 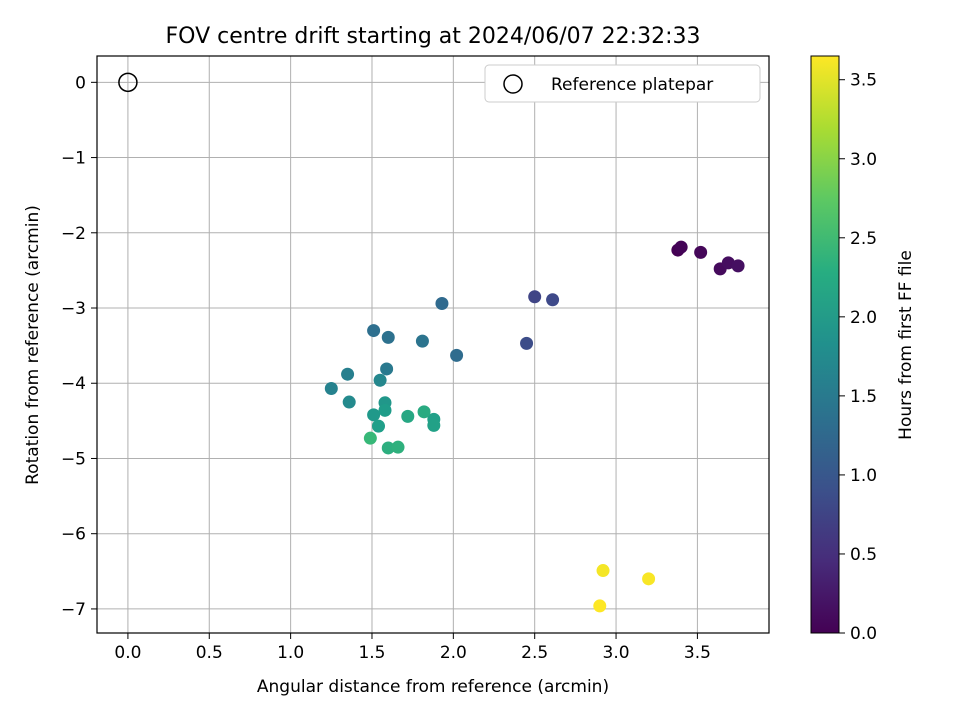 I want to click on x-tick-label: 1.0, so click(x=290, y=653).